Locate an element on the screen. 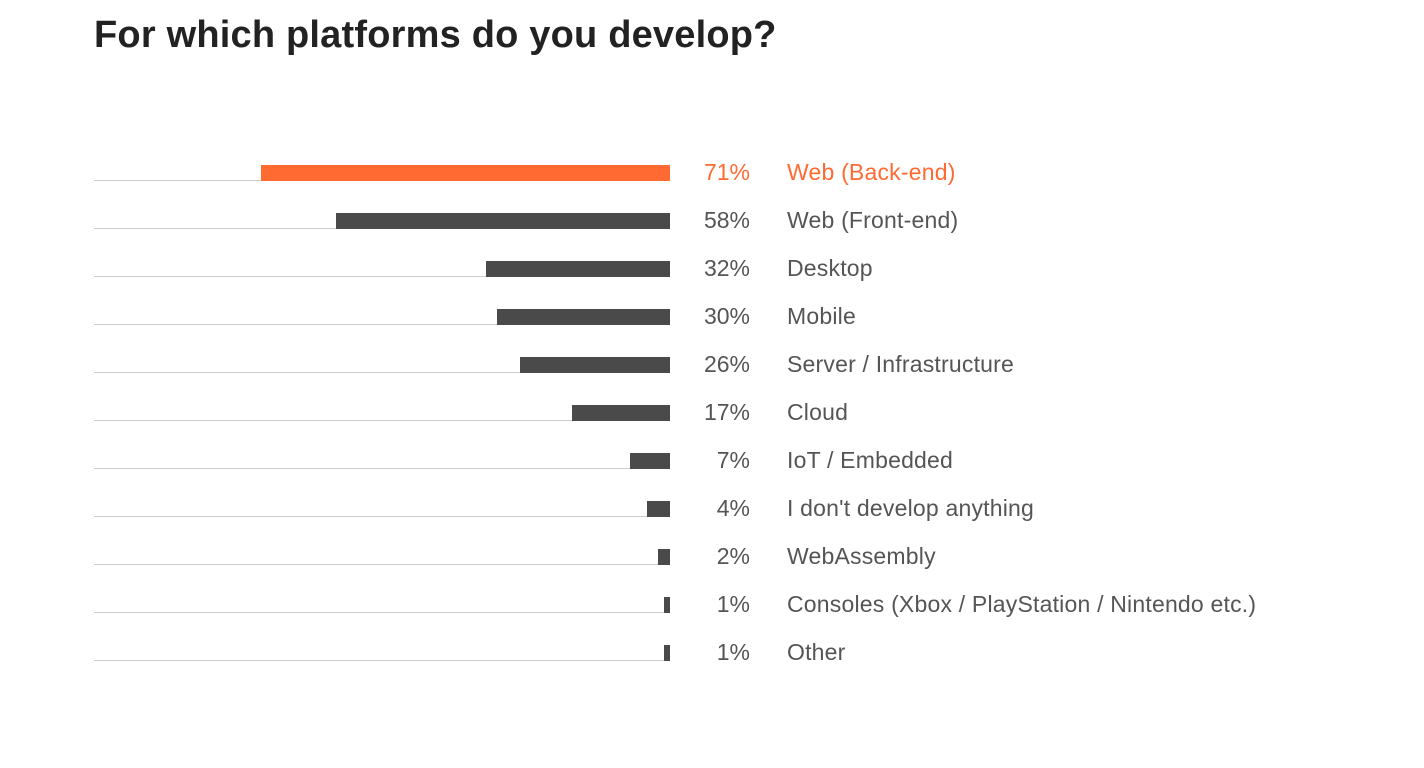  chart-row: 30% Mobile is located at coordinates (724, 324).